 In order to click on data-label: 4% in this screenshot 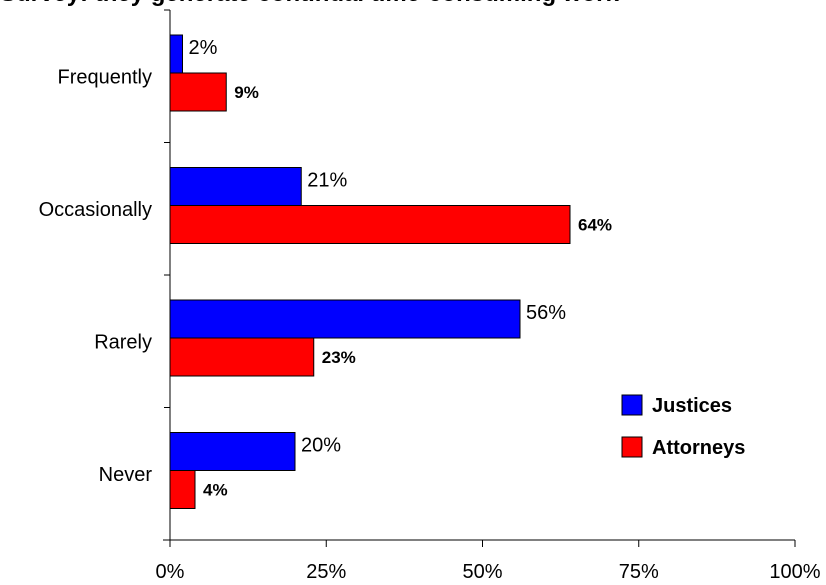, I will do `click(215, 490)`.